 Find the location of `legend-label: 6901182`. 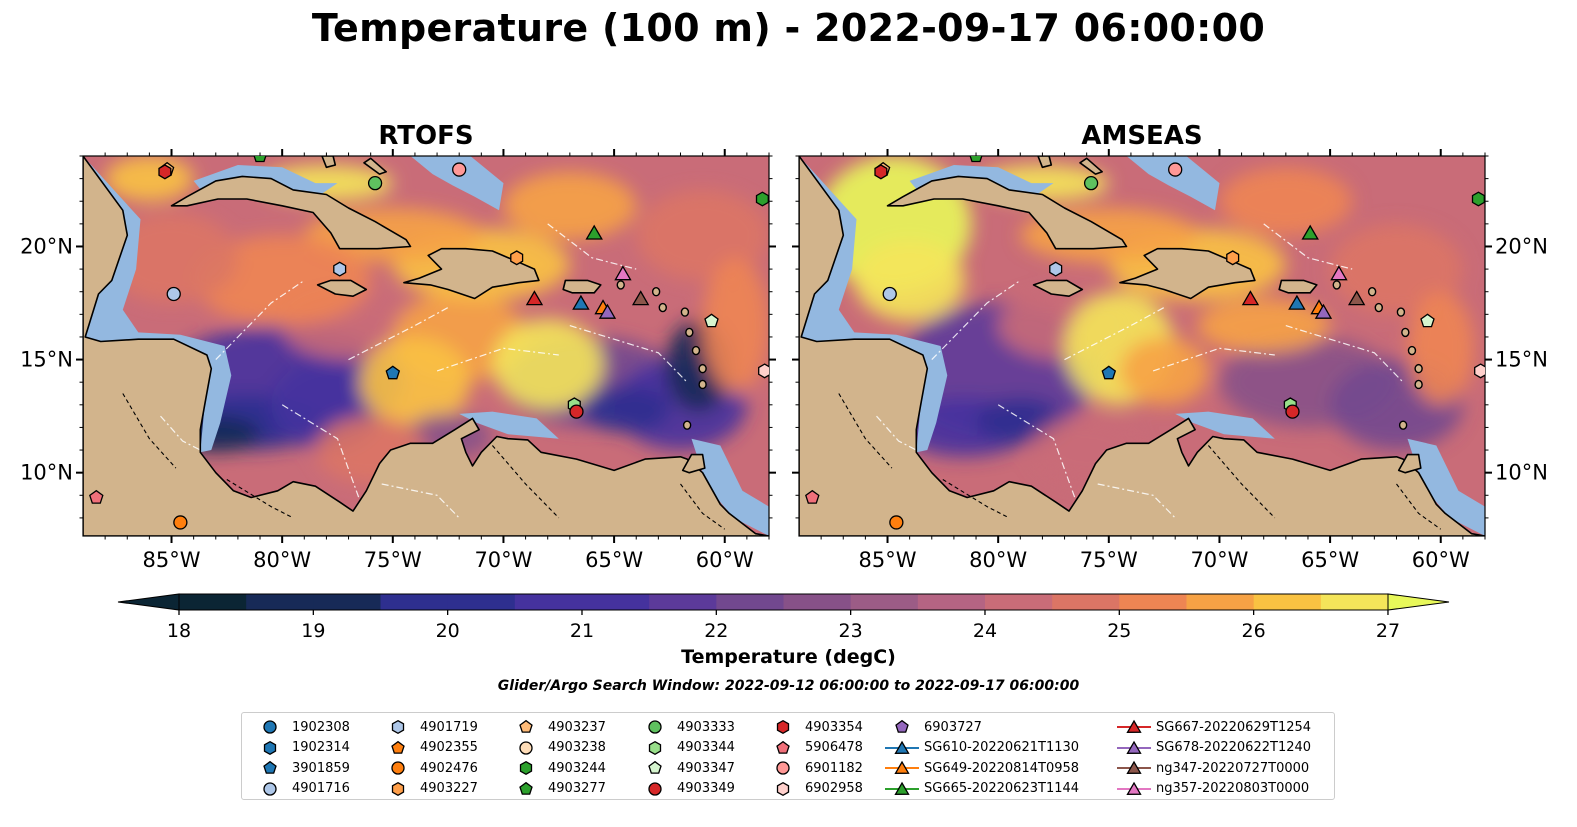

legend-label: 6901182 is located at coordinates (834, 768).